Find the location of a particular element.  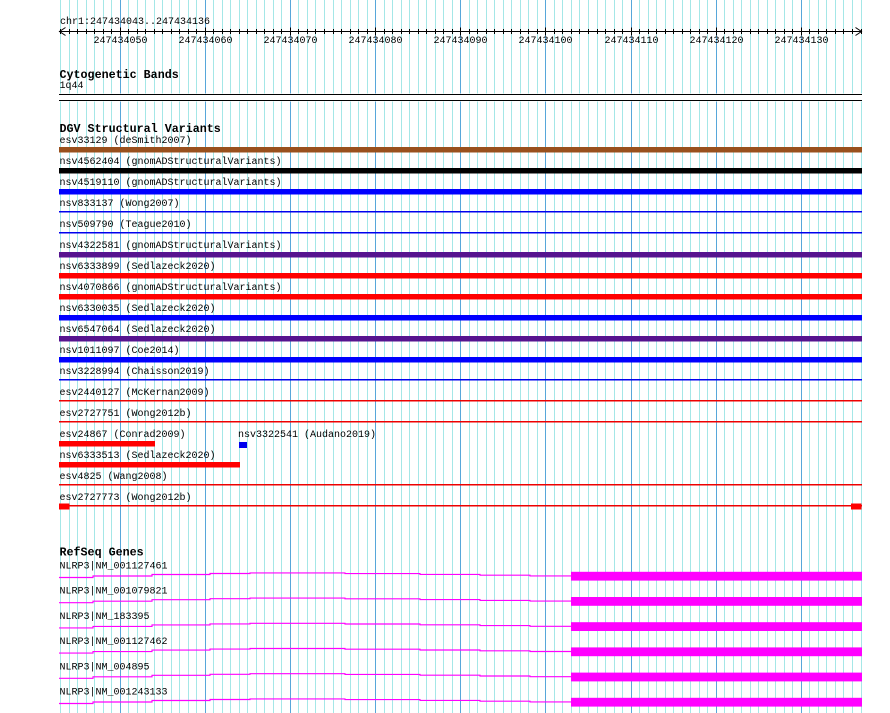

svg-text: esv33129 (deSmith2007) is located at coordinates (126, 141).